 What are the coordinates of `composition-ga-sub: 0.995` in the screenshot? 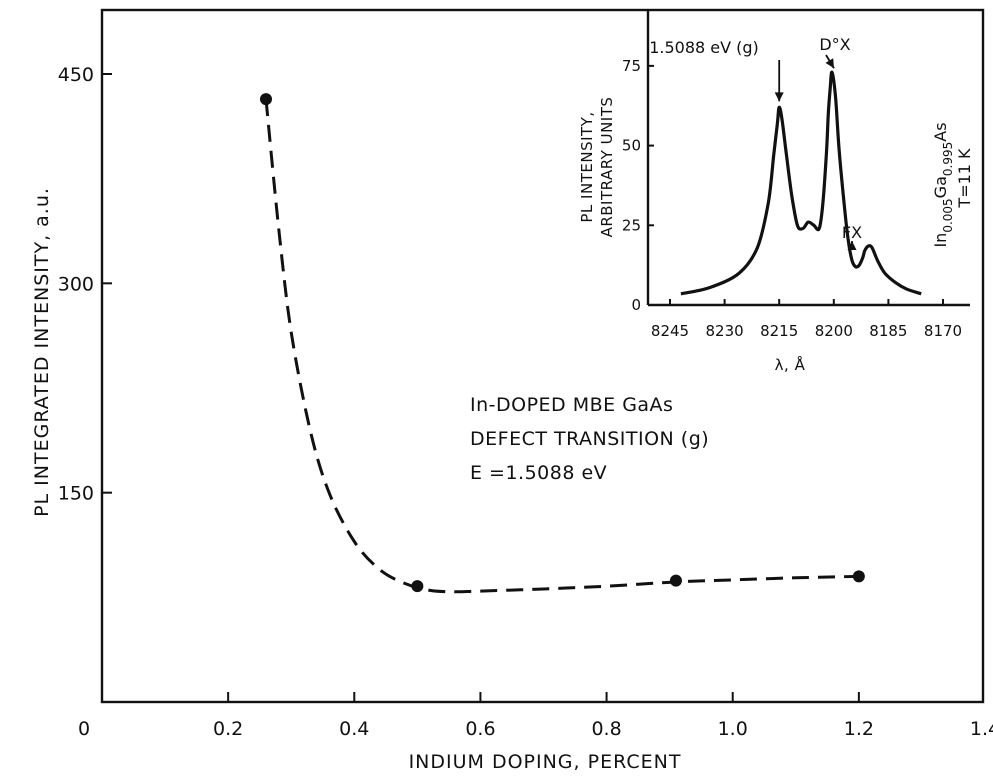 It's located at (948, 159).